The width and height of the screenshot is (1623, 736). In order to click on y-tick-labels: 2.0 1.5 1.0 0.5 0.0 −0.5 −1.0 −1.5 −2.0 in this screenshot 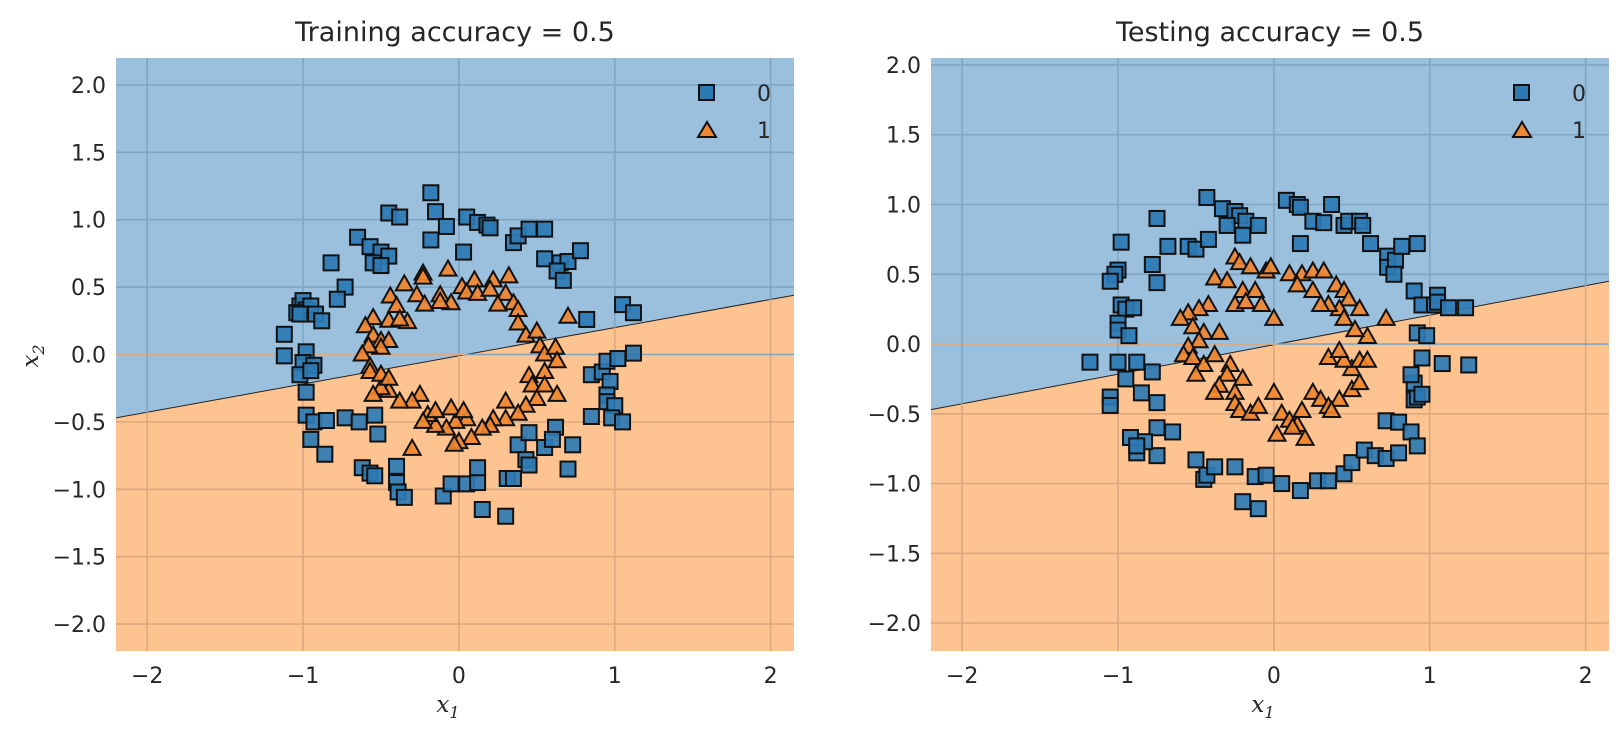, I will do `click(79, 356)`.